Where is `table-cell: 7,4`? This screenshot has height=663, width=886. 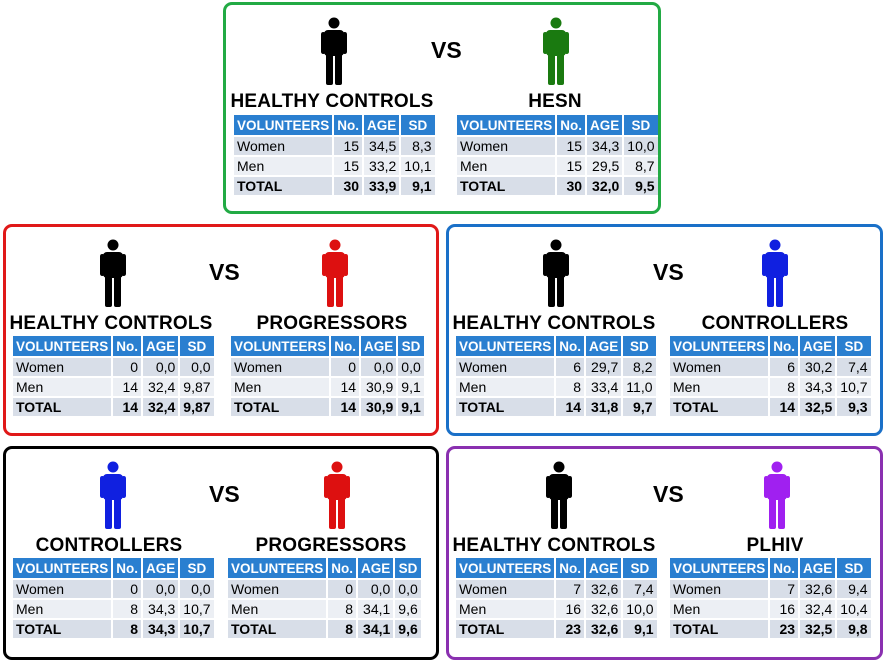 table-cell: 7,4 is located at coordinates (854, 367).